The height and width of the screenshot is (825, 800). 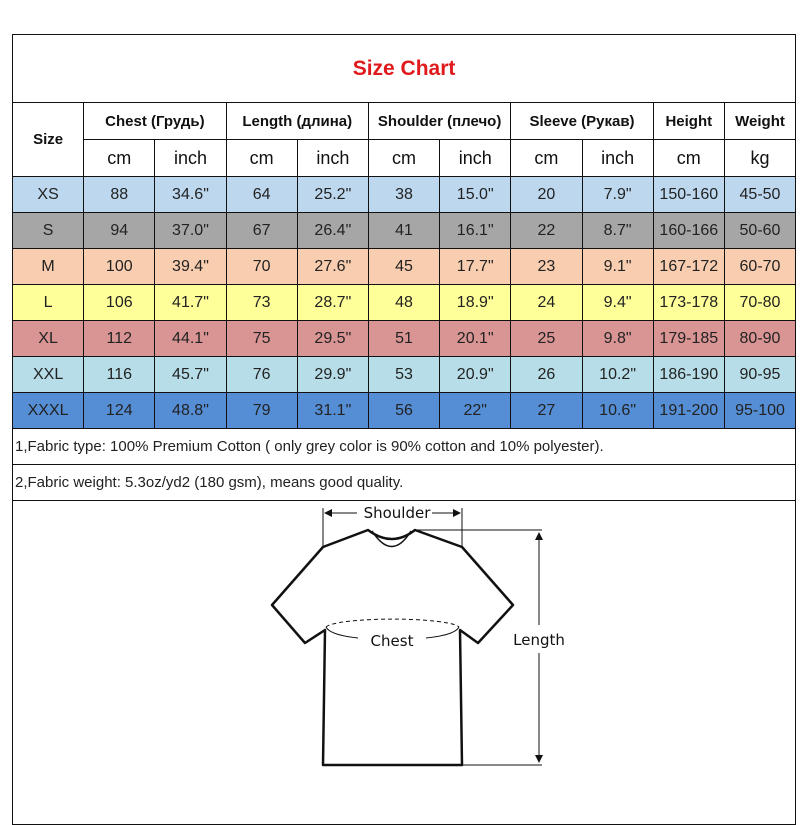 I want to click on measurement-cell: 29.5", so click(x=332, y=338).